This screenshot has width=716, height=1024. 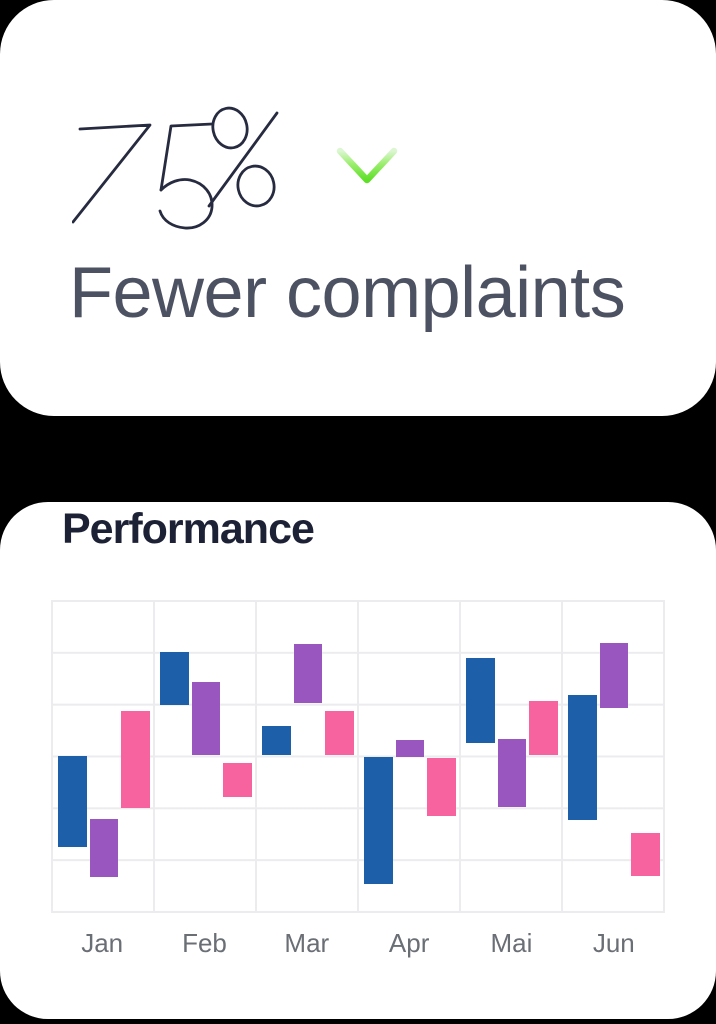 I want to click on arrow-down-icon, so click(x=367, y=143).